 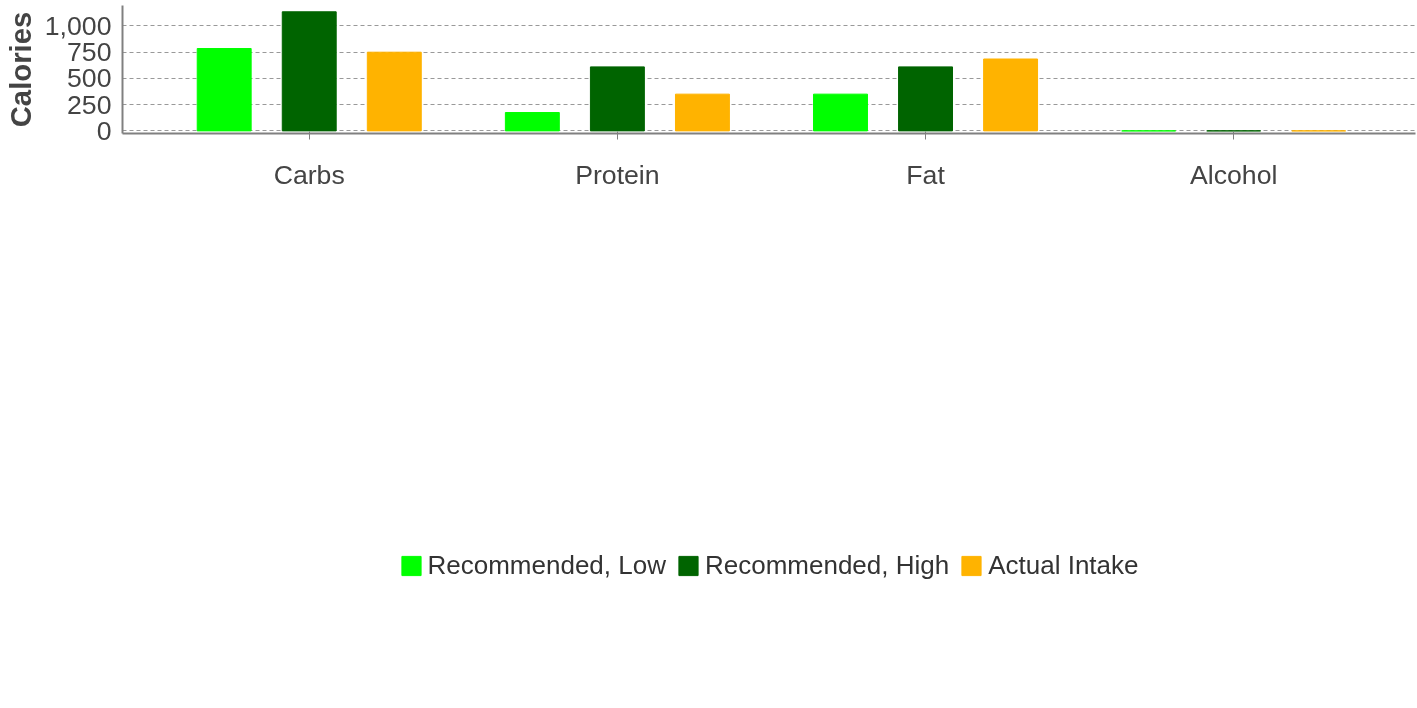 I want to click on x-tick-label: Carbs, so click(x=309, y=174).